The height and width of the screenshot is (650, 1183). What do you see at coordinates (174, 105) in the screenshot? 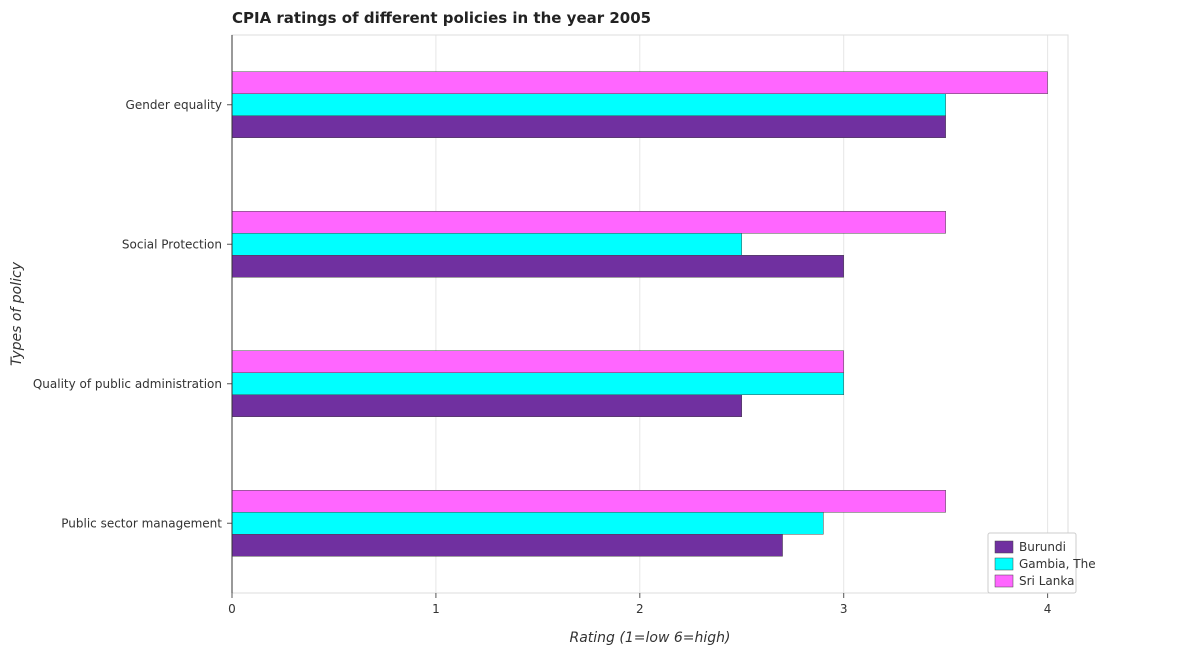
I see `y-tick-label: Gender equality` at bounding box center [174, 105].